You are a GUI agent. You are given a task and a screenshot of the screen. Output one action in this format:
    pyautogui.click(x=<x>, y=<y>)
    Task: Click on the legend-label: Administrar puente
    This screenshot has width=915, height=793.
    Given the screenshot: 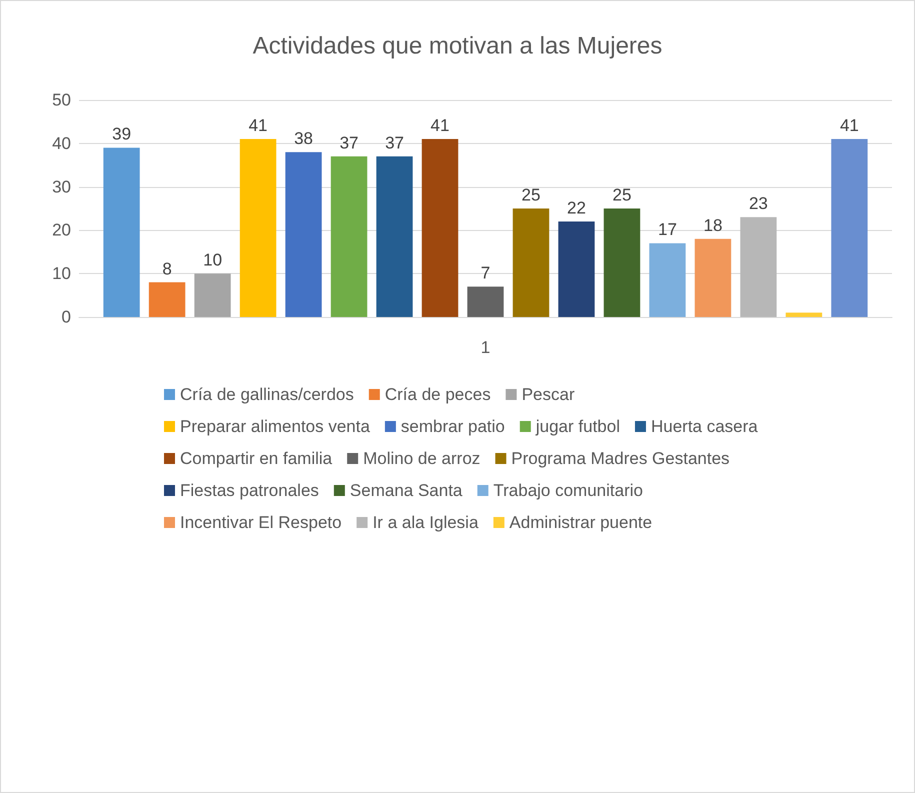 What is the action you would take?
    pyautogui.click(x=580, y=522)
    